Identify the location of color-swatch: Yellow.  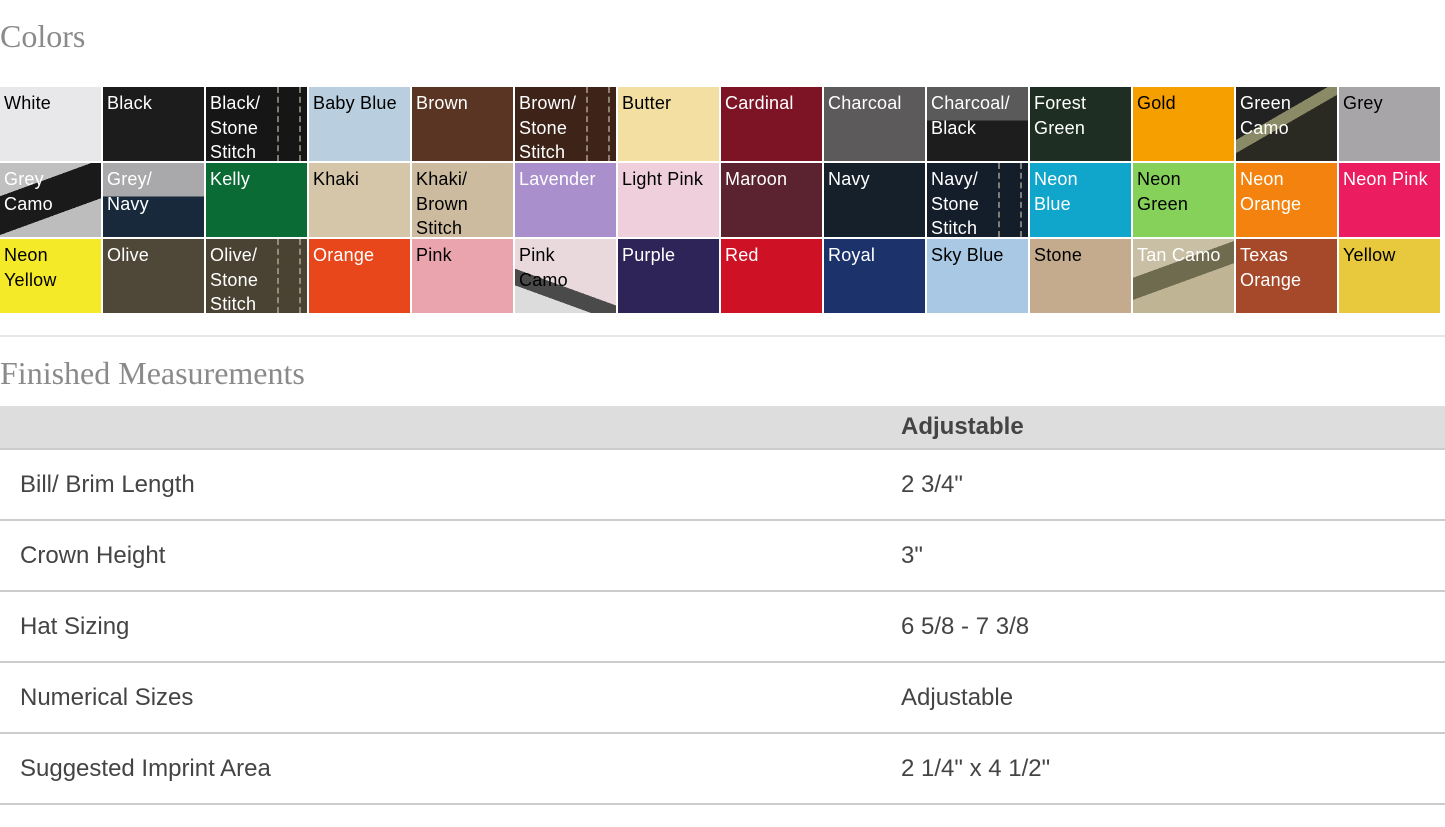
(1389, 276).